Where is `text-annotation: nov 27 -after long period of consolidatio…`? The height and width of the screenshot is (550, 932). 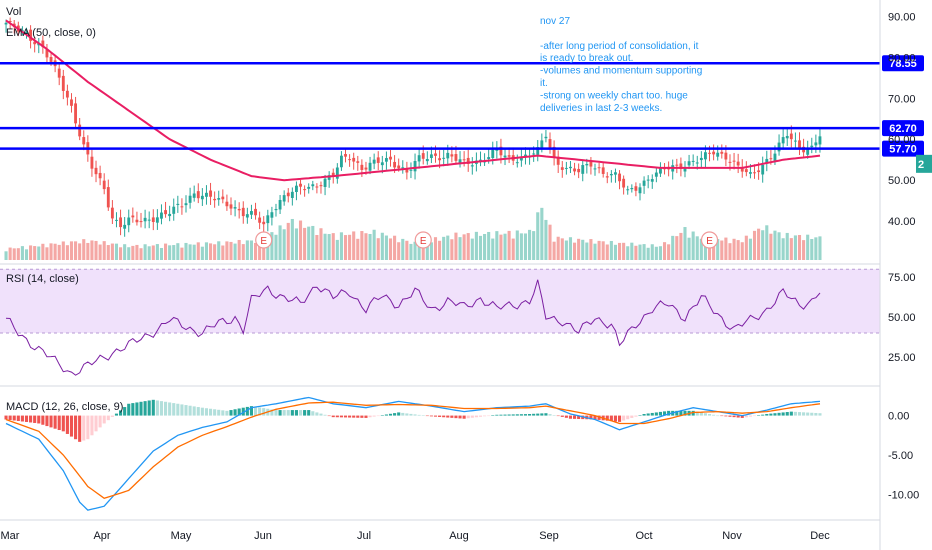
text-annotation: nov 27 -after long period of consolidatio… is located at coordinates (621, 65).